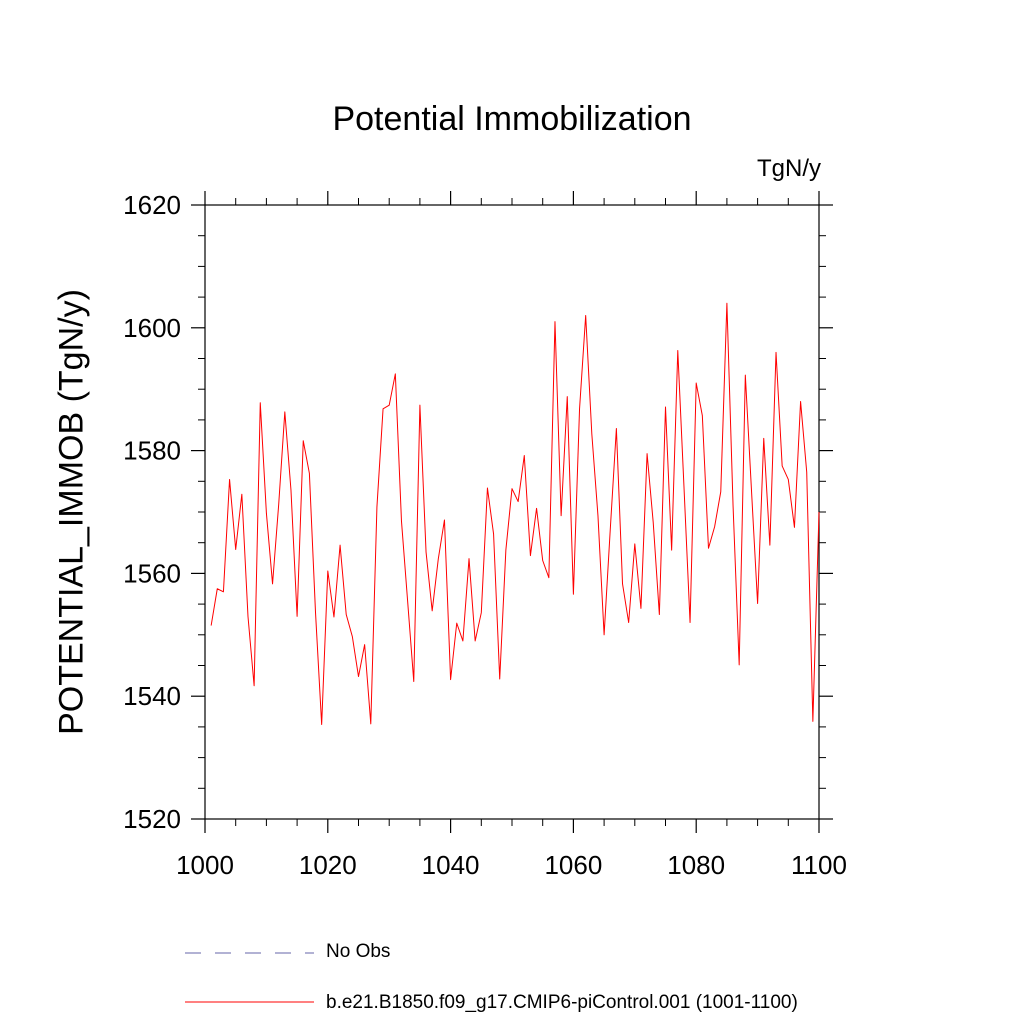 The height and width of the screenshot is (1024, 1024). I want to click on x-tick-label: 1080, so click(696, 865).